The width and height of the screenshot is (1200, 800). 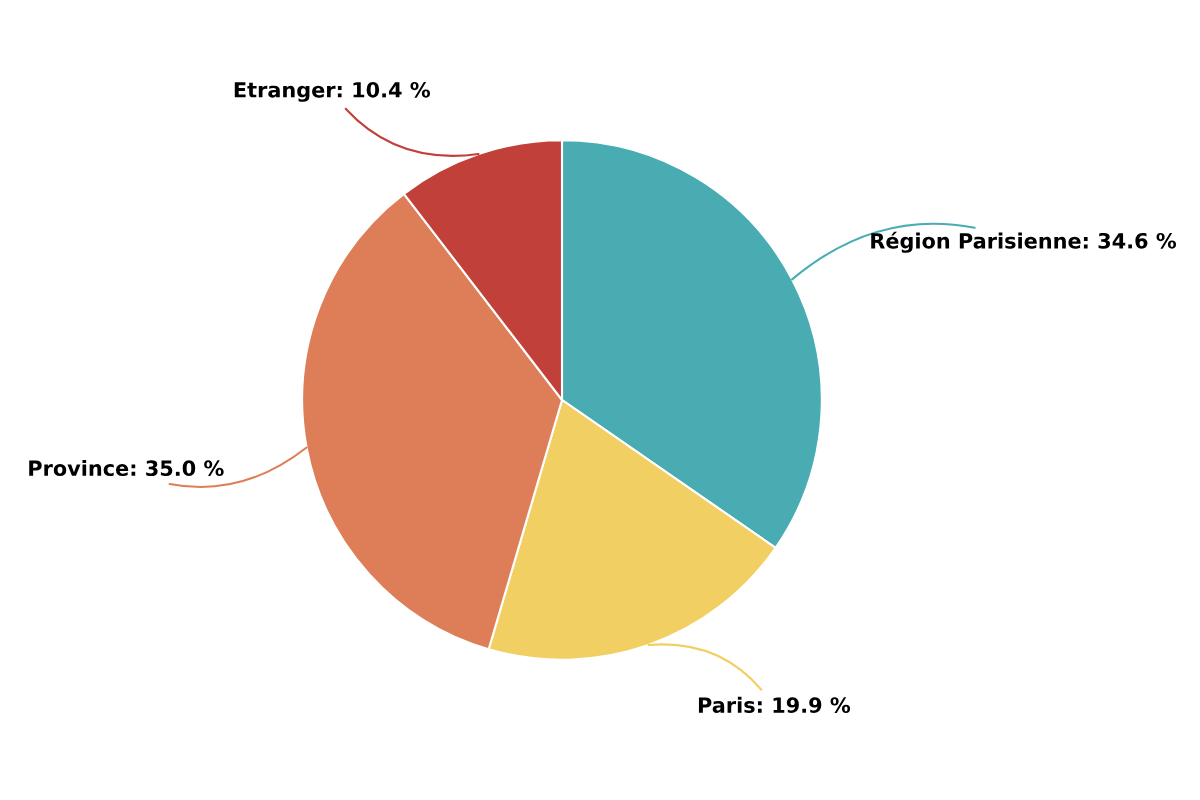 I want to click on slice-label: Province: 35.0 %, so click(x=126, y=468).